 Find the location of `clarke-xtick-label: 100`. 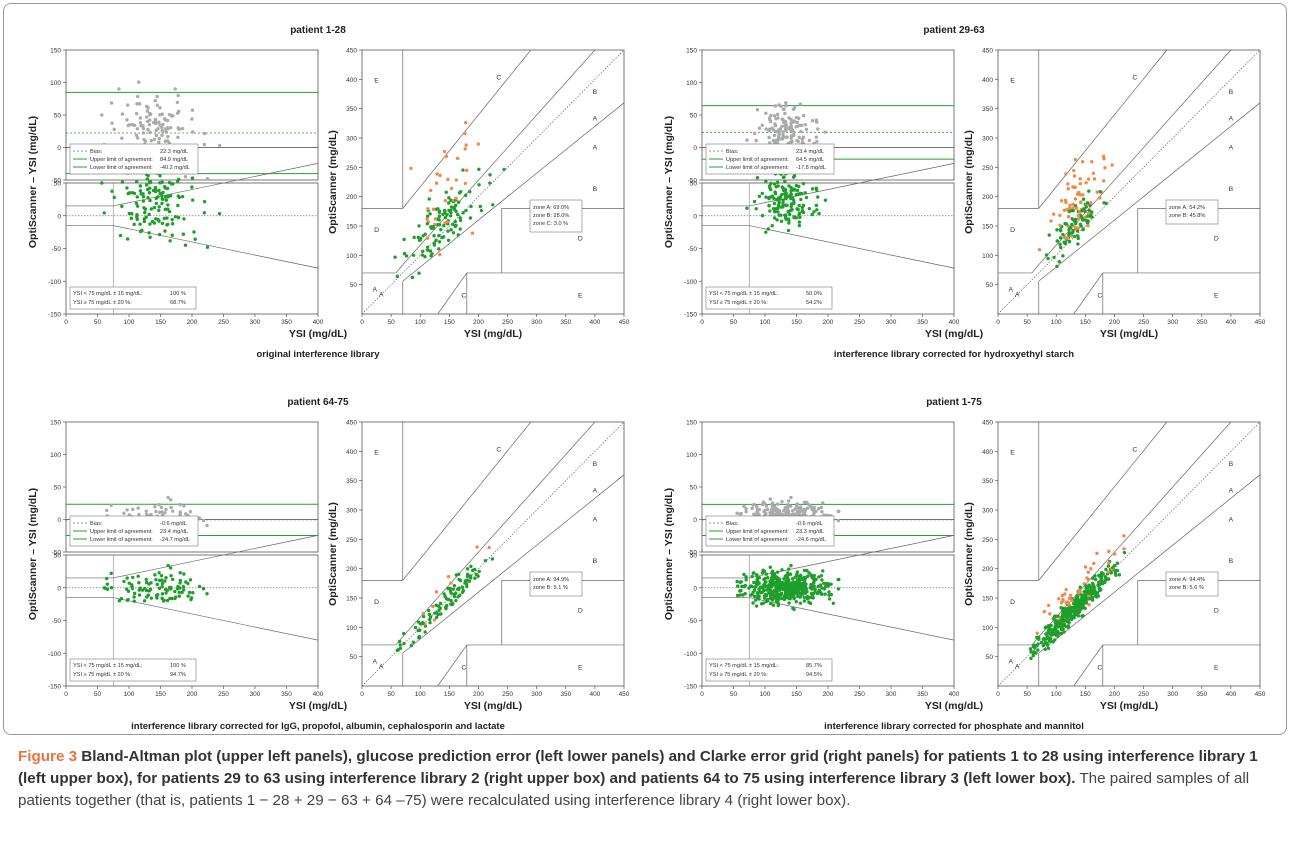

clarke-xtick-label: 100 is located at coordinates (1056, 322).